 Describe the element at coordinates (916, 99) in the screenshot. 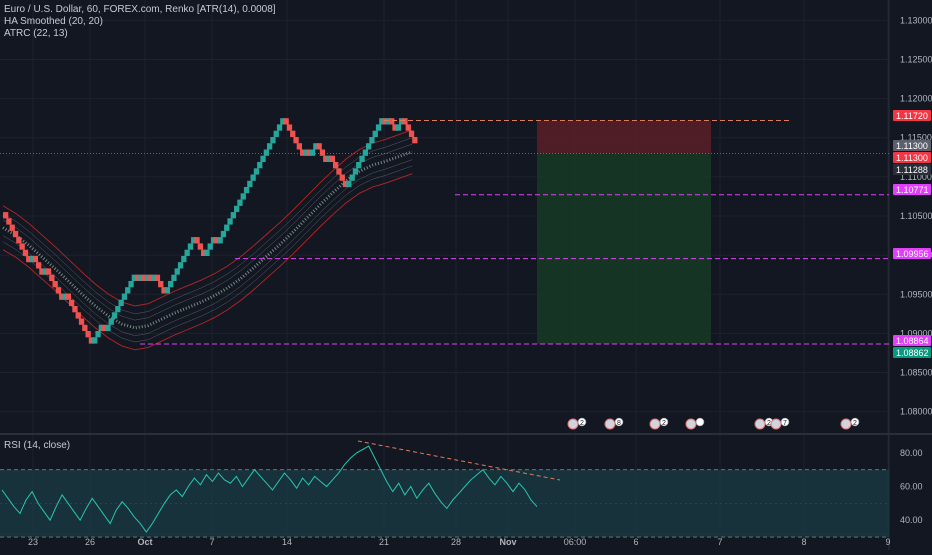

I see `price-tick-label: 1.12000` at that location.